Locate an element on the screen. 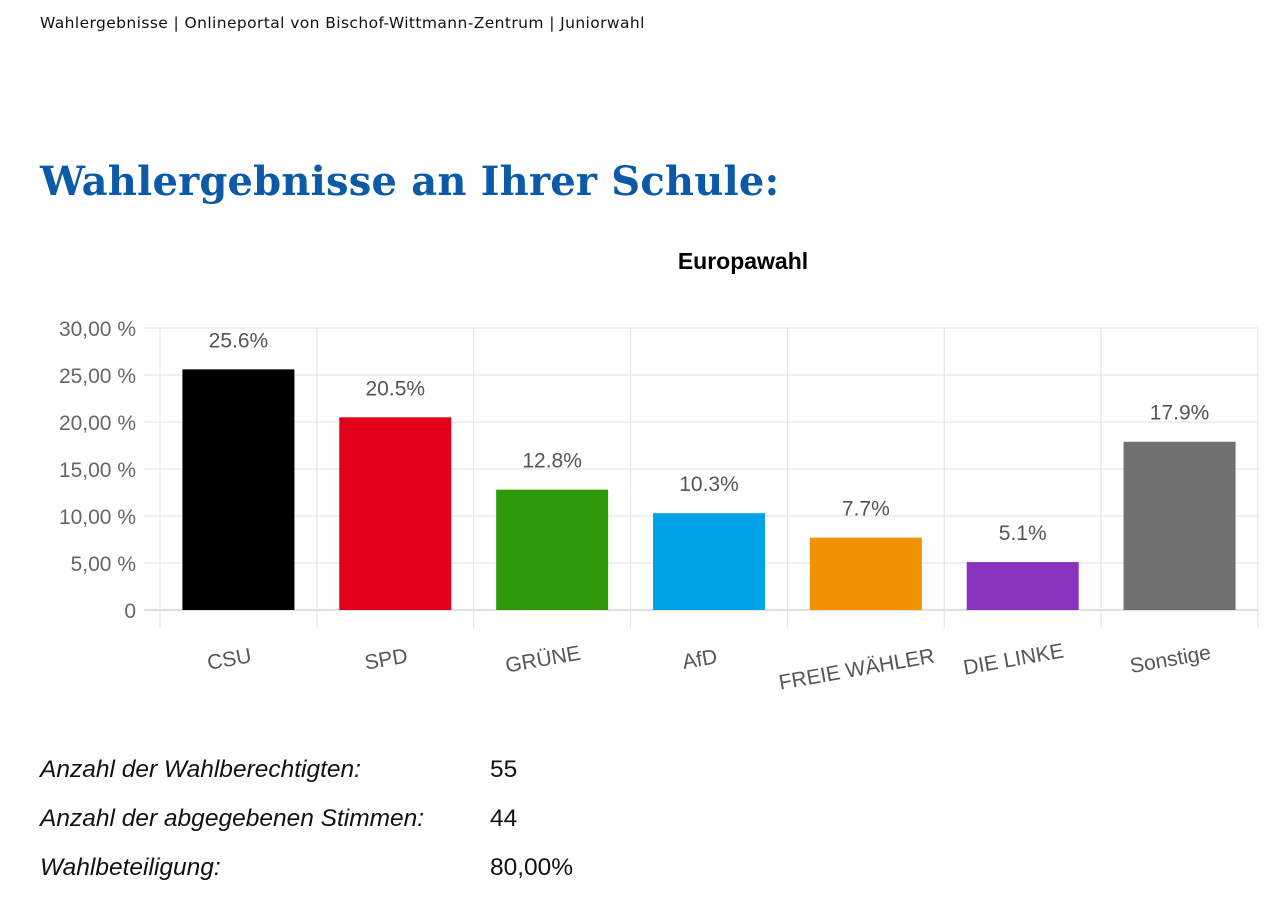 The width and height of the screenshot is (1280, 918). bar-spd is located at coordinates (395, 513).